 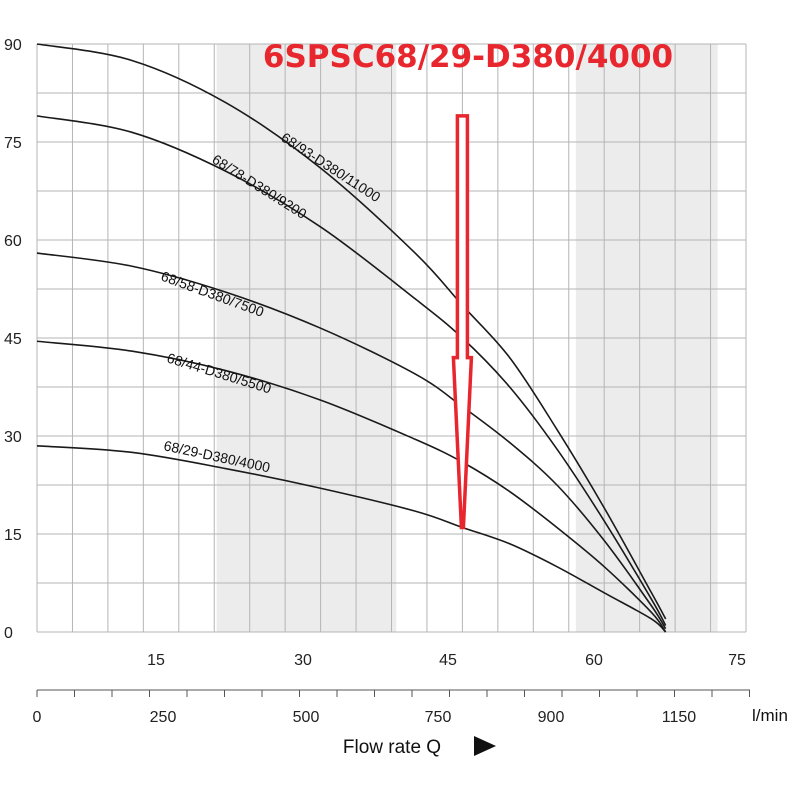 What do you see at coordinates (13, 535) in the screenshot?
I see `y-tick-label: 15` at bounding box center [13, 535].